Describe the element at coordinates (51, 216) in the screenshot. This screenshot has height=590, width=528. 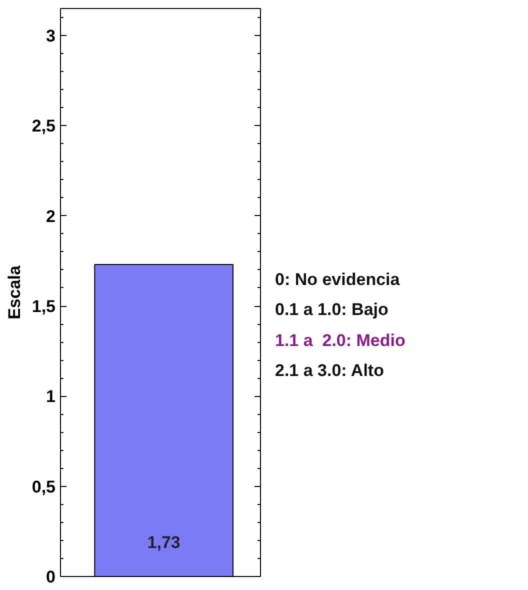
I see `y-tick-label: 2` at that location.